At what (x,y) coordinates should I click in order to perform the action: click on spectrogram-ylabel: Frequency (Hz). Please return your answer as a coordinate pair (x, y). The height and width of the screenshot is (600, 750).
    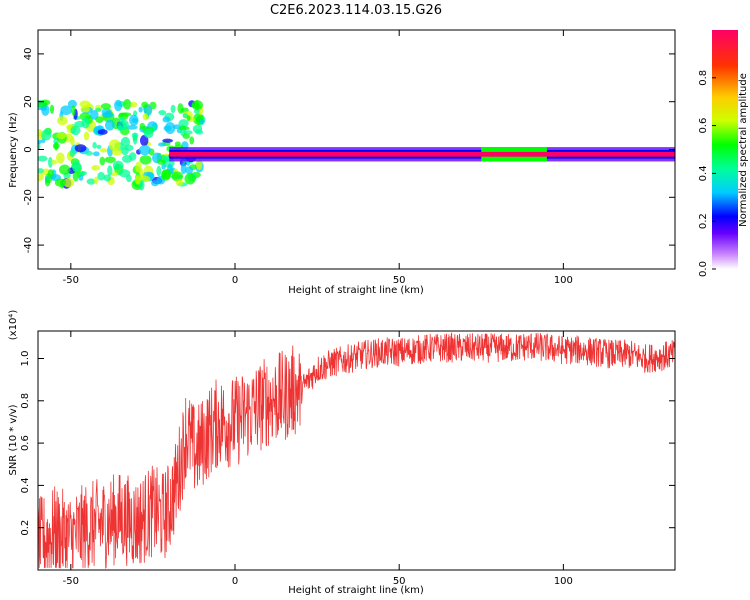
    Looking at the image, I should click on (13, 150).